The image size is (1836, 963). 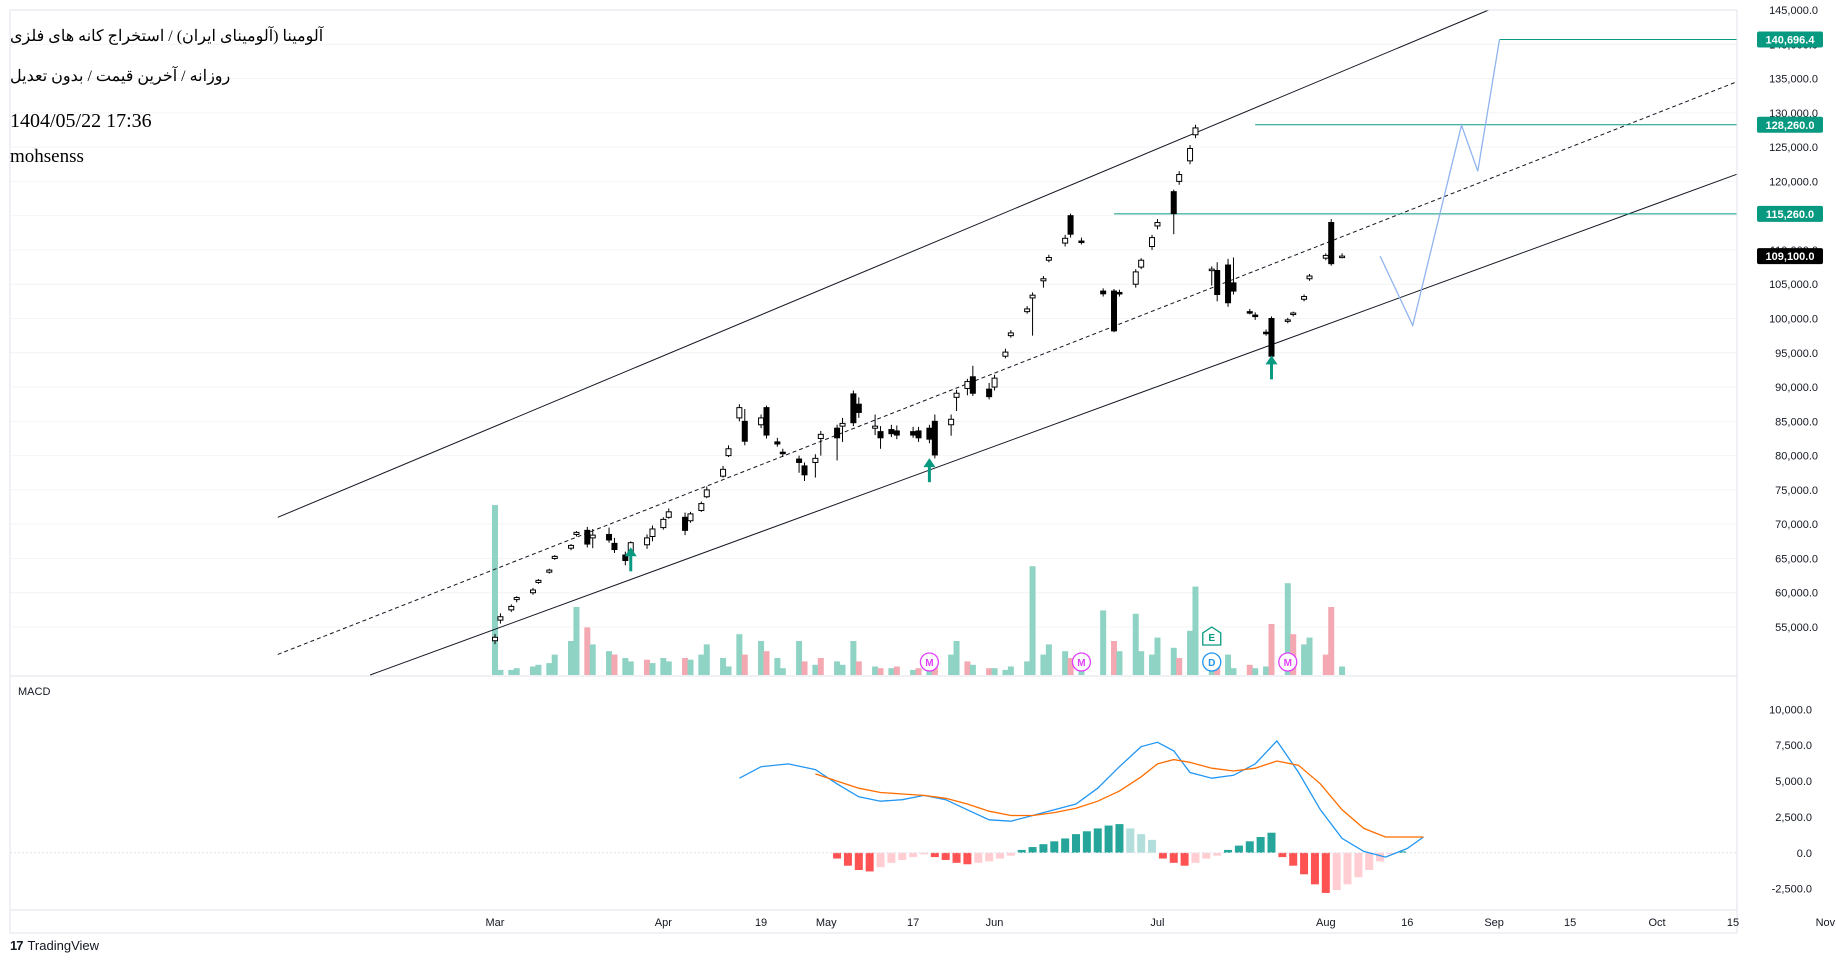 I want to click on chart-datetime: 1404/05/22 17:36, so click(x=81, y=121).